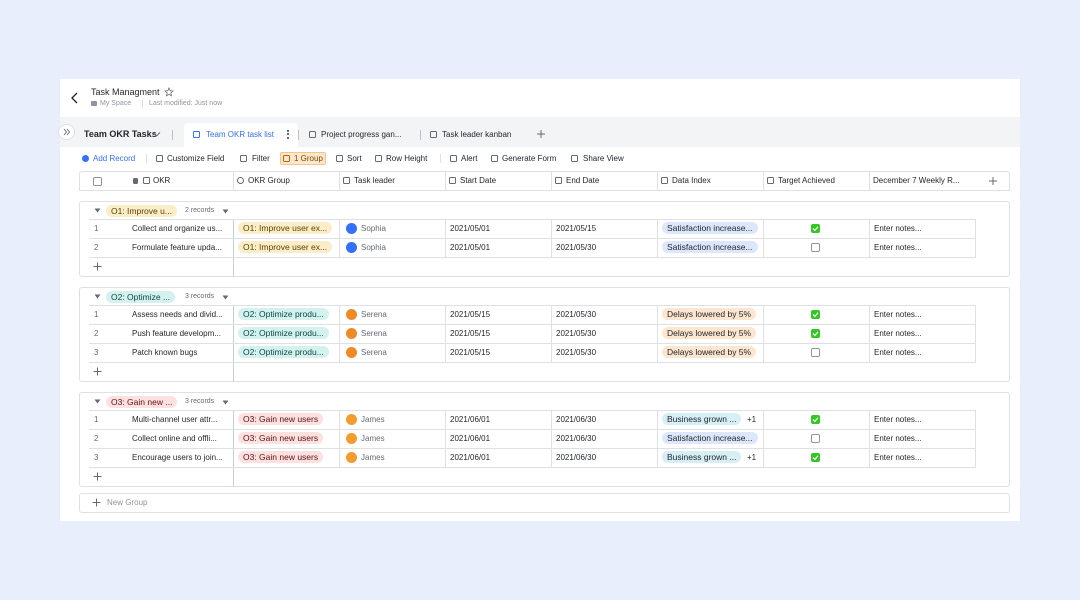 This screenshot has width=1080, height=600. What do you see at coordinates (162, 180) in the screenshot?
I see `column-header: OKR` at bounding box center [162, 180].